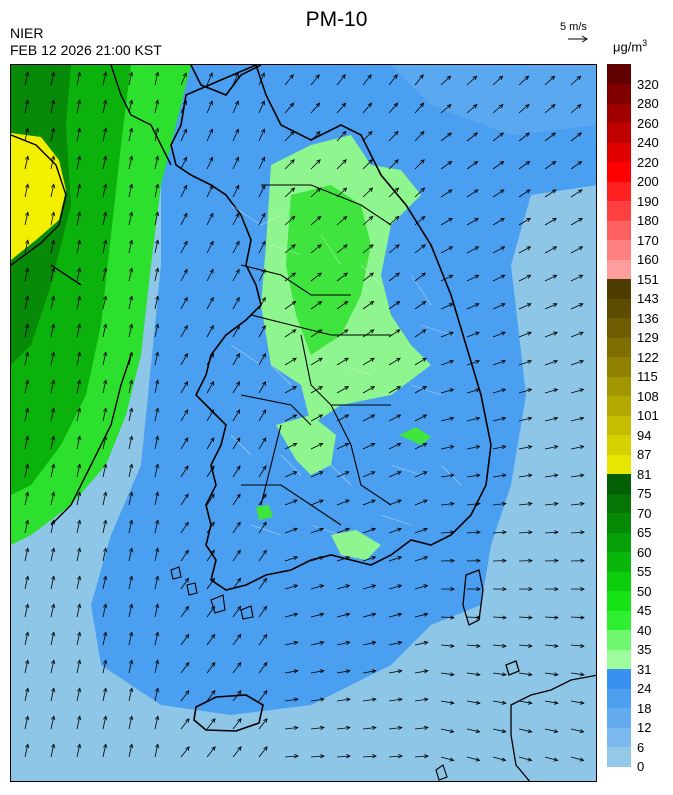 The width and height of the screenshot is (673, 795). I want to click on blue-east-patch, so click(493, 100).